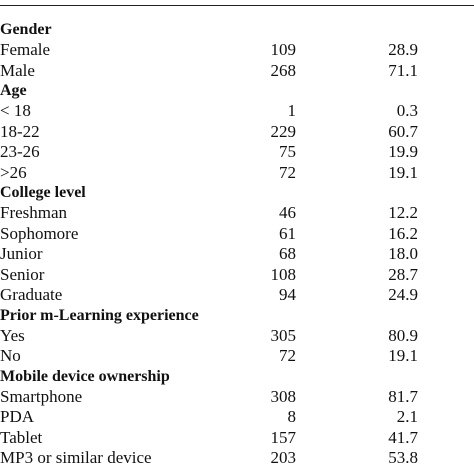 The height and width of the screenshot is (474, 474). Describe the element at coordinates (13, 172) in the screenshot. I see `row-label: >26` at that location.